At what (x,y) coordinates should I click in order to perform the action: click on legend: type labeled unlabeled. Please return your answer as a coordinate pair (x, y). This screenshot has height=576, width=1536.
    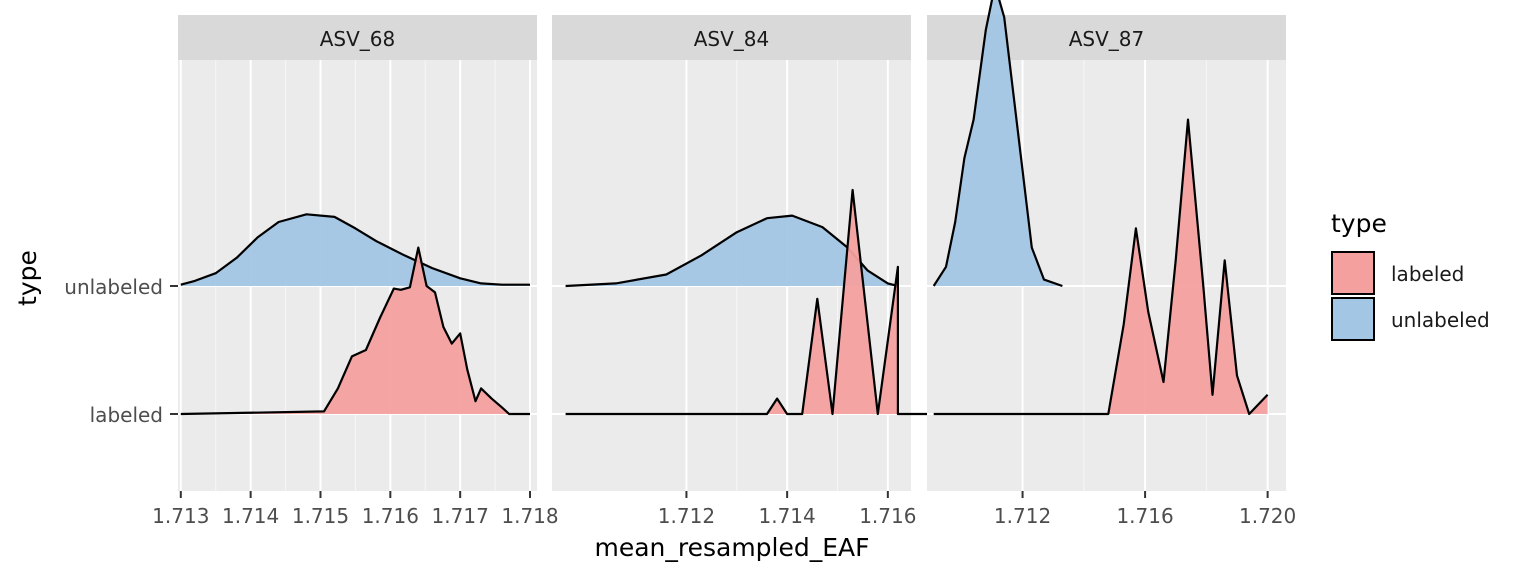
    Looking at the image, I should click on (1410, 275).